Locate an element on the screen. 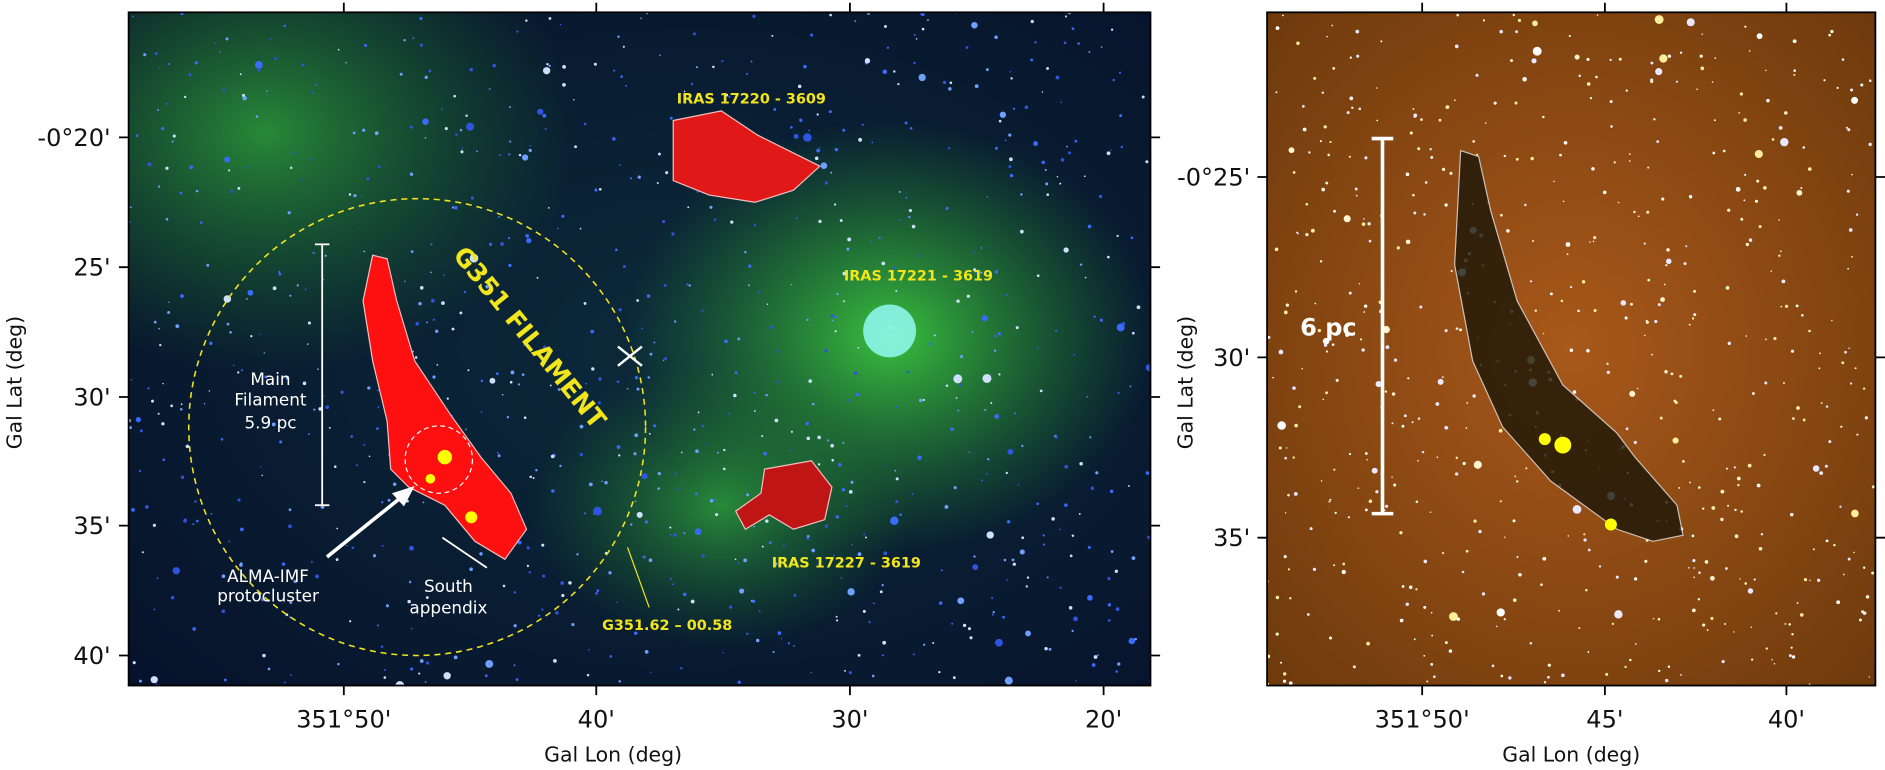 Image resolution: width=1885 pixels, height=770 pixels. y-tick-label: 30' is located at coordinates (1231, 358).